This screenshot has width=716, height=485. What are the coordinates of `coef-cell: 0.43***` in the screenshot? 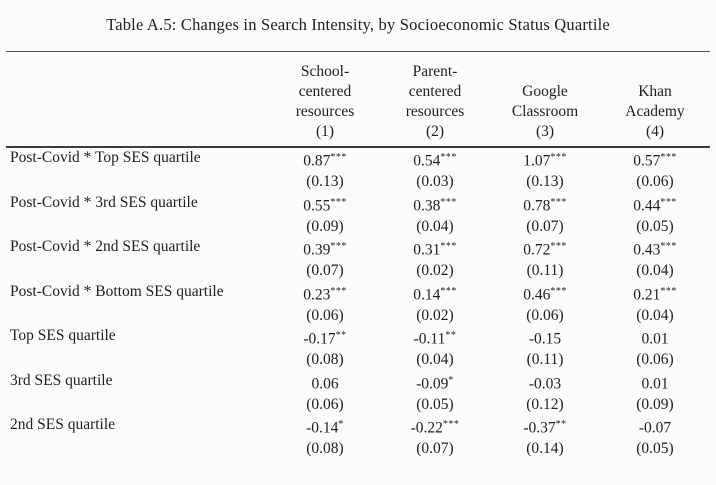 It's located at (655, 249).